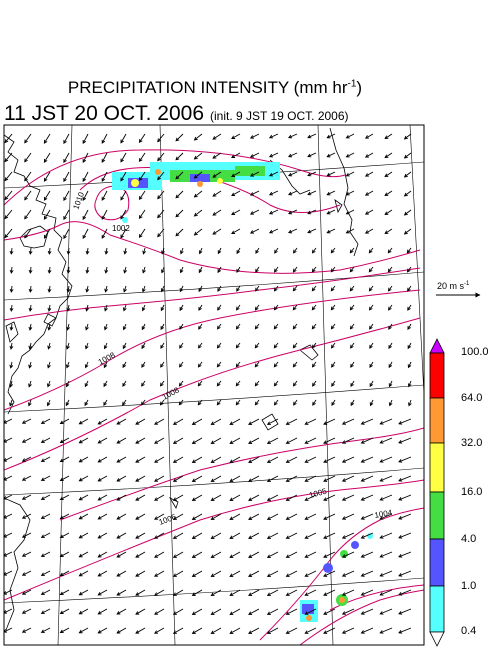 The image size is (500, 650). I want to click on title-close: ), so click(359, 87).